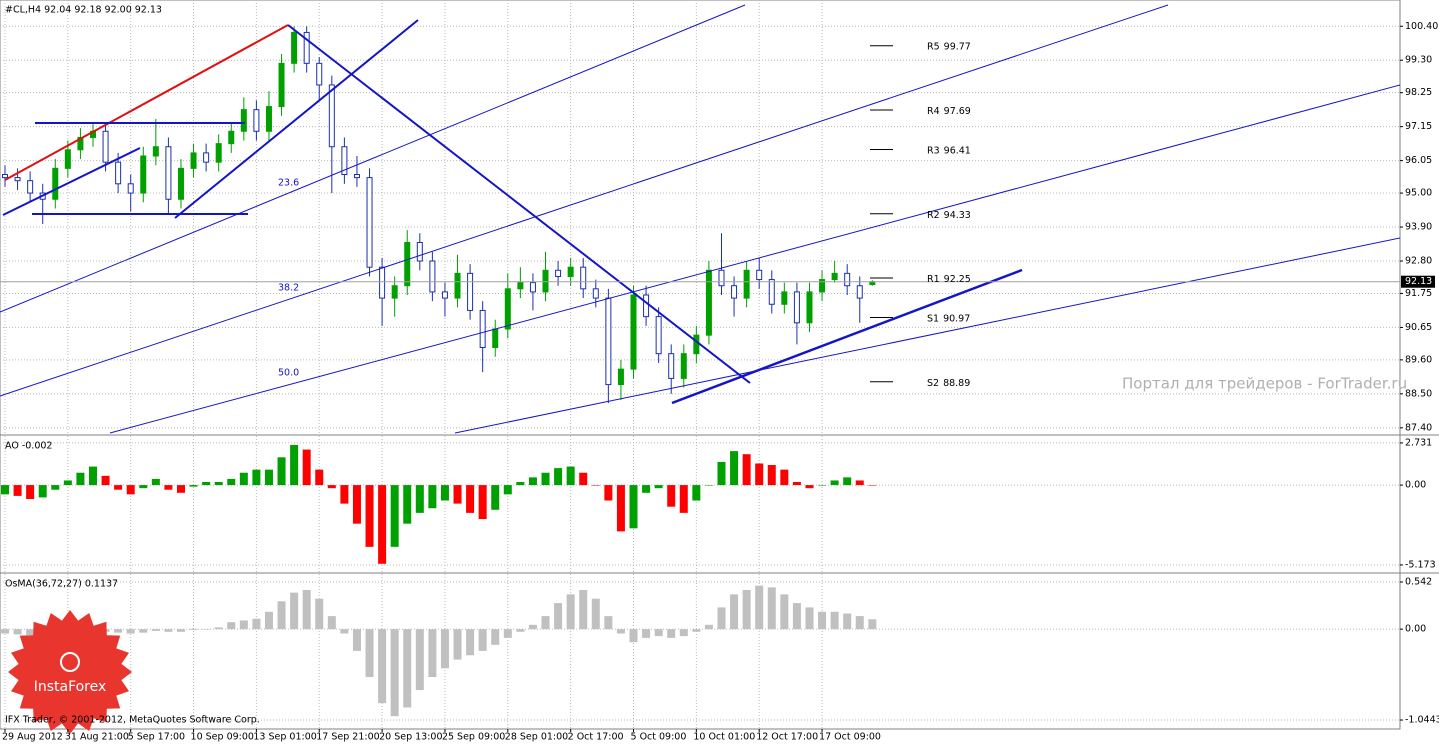  Describe the element at coordinates (410, 737) in the screenshot. I see `x-tick-label: 20 Sep 13:00` at that location.